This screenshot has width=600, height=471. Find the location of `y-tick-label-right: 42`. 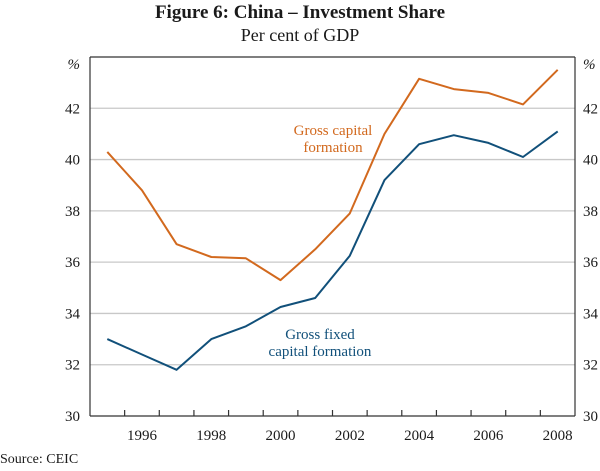

y-tick-label-right: 42 is located at coordinates (590, 109).